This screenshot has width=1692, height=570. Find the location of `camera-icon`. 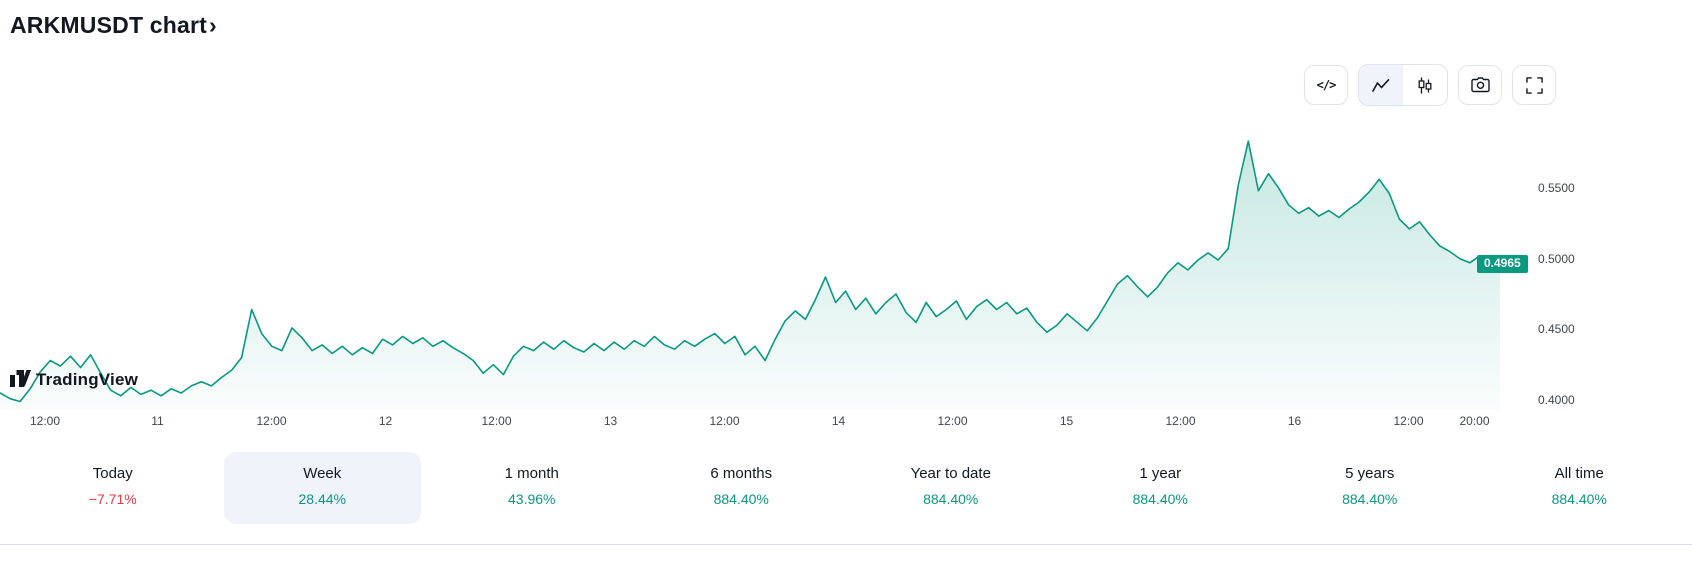

camera-icon is located at coordinates (1480, 85).